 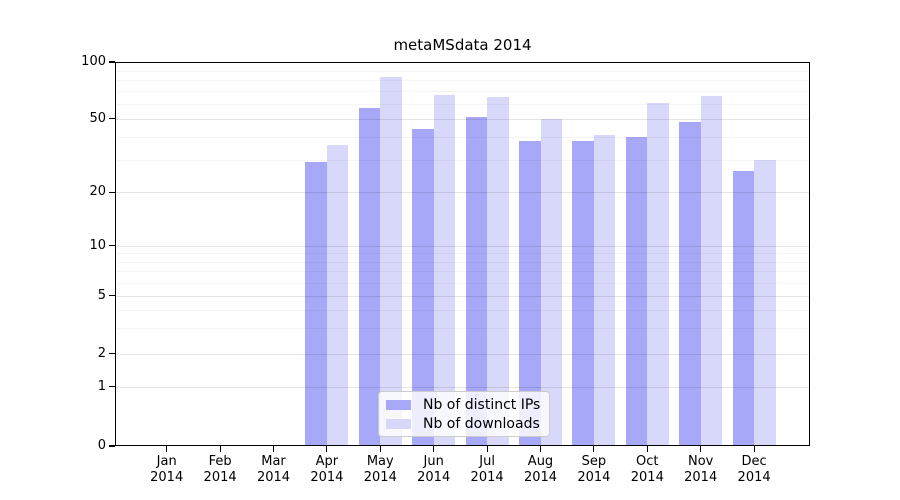 I want to click on bar-nb-of-distinct-ips-sep, so click(x=583, y=293).